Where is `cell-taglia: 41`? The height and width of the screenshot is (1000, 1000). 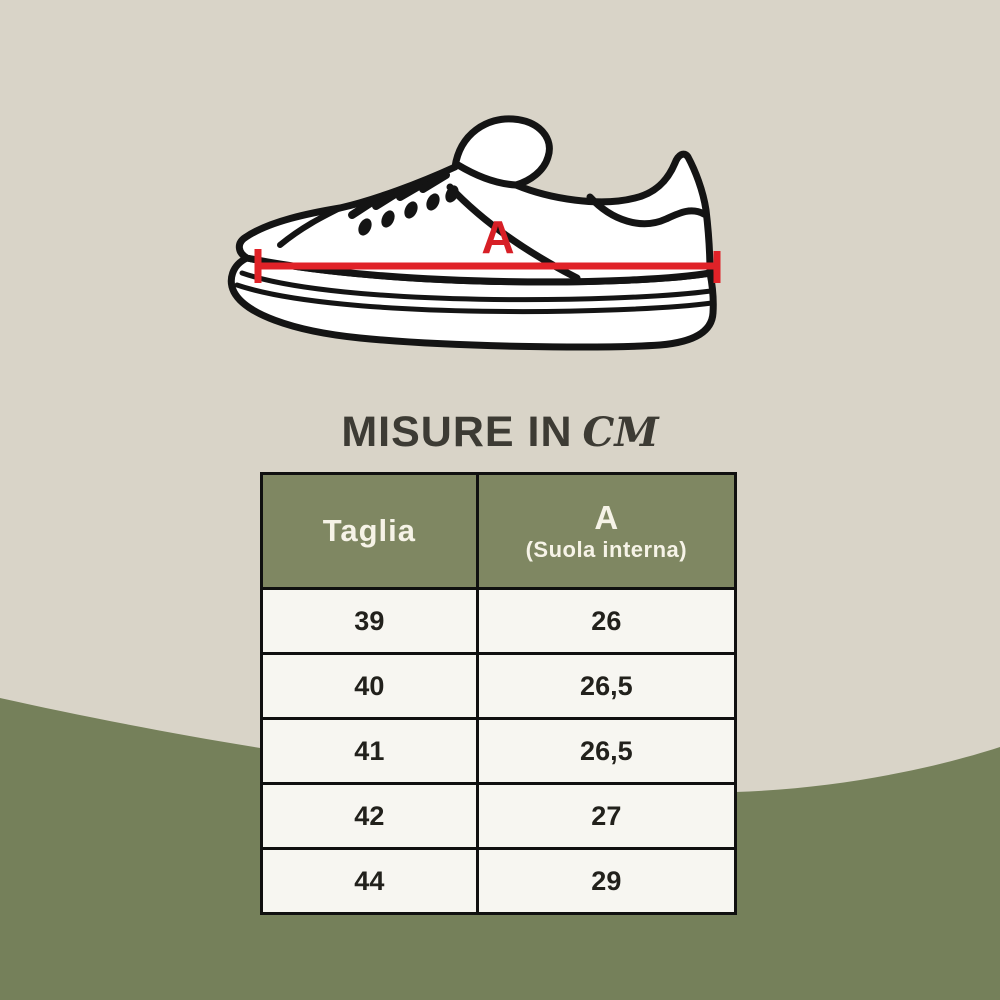
cell-taglia: 41 is located at coordinates (369, 751).